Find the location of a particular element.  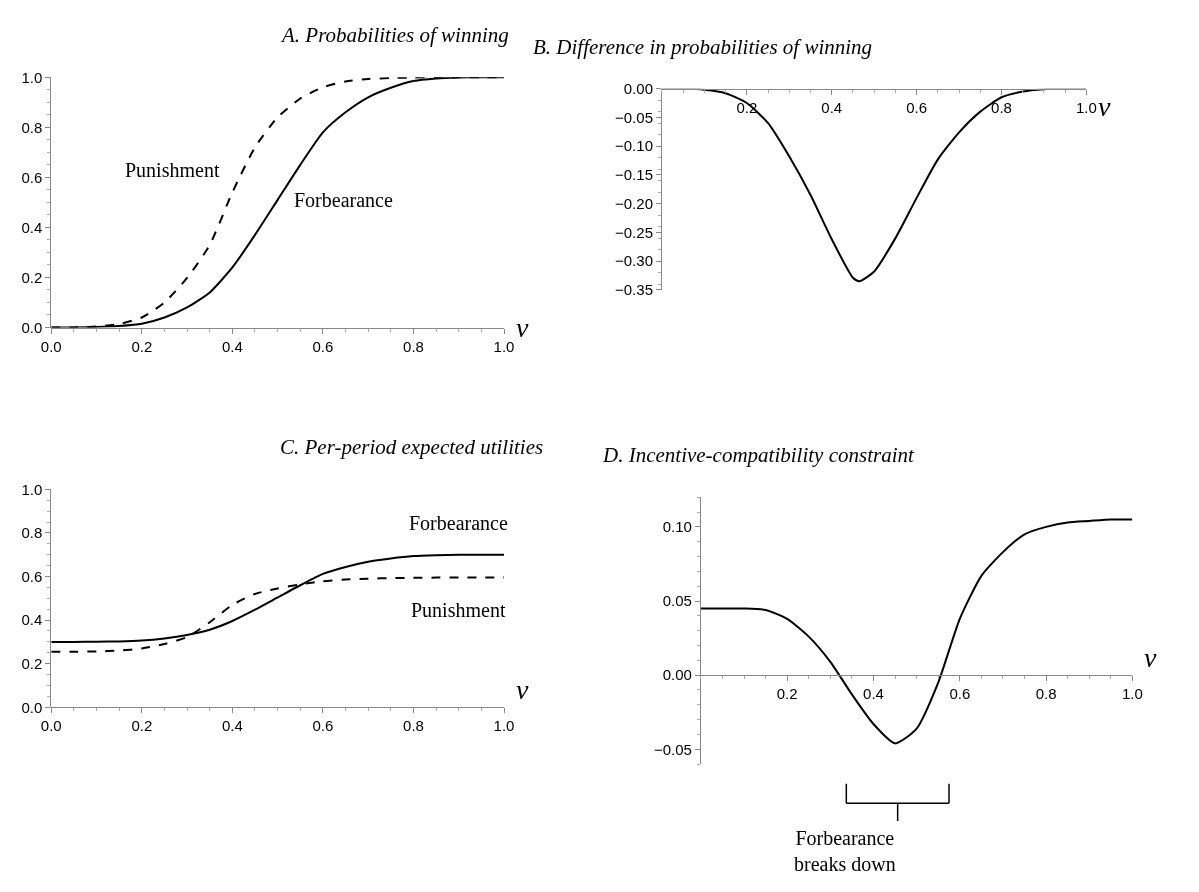

y-tick-label: −0.35 is located at coordinates (634, 290).